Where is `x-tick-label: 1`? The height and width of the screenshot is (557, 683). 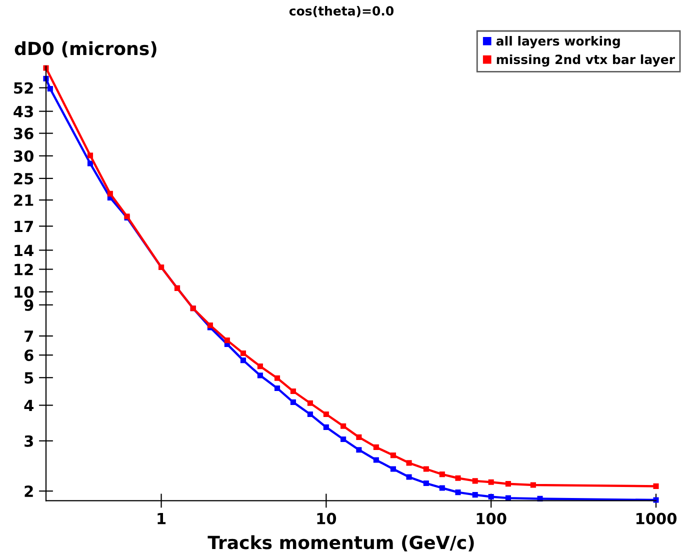 x-tick-label: 1 is located at coordinates (162, 518).